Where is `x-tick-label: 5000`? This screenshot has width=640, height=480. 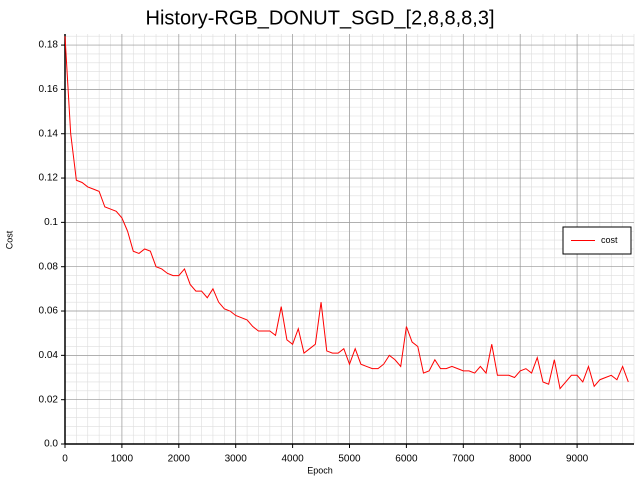 x-tick-label: 5000 is located at coordinates (349, 459).